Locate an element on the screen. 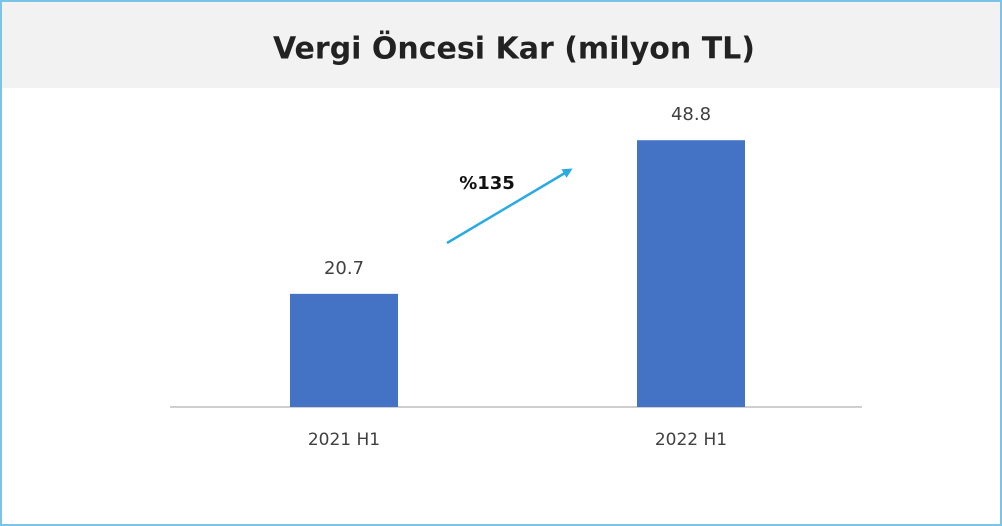 The height and width of the screenshot is (526, 1002). growth-arrow is located at coordinates (509, 206).